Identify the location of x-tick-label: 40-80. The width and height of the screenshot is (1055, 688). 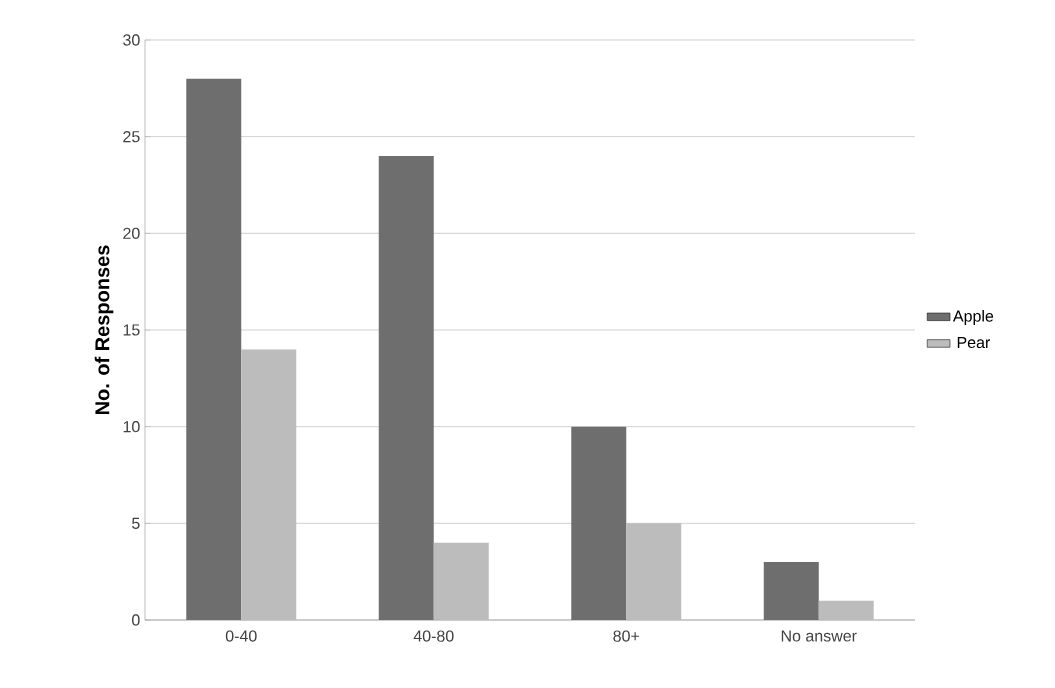
(433, 636).